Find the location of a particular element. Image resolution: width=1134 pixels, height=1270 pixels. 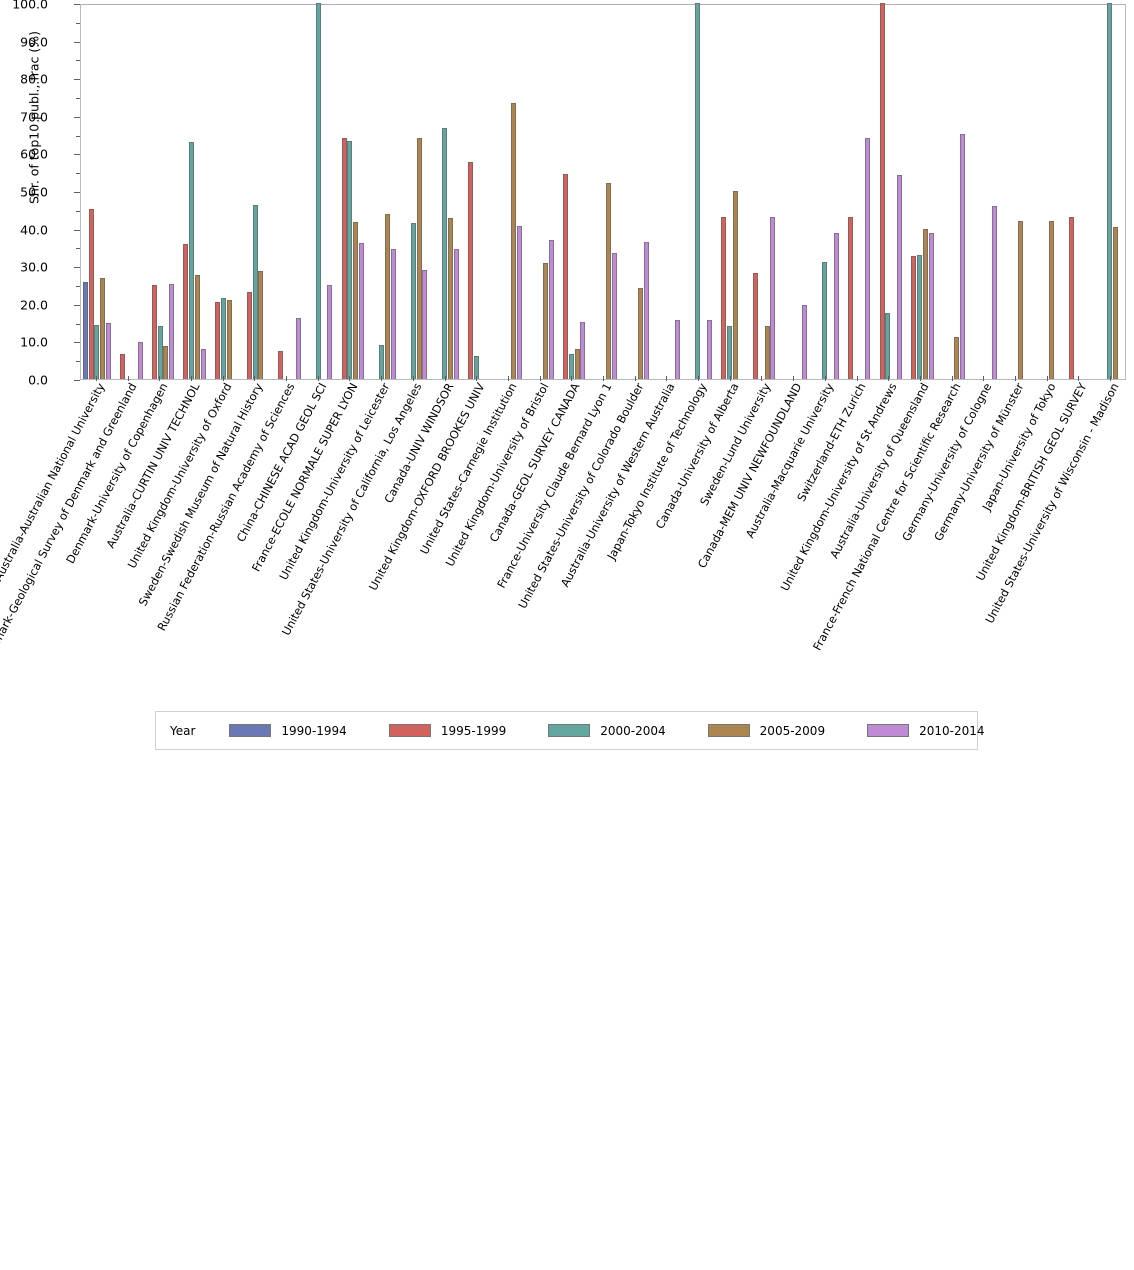

y-axis-tick-label: 50.0 is located at coordinates (34, 192).